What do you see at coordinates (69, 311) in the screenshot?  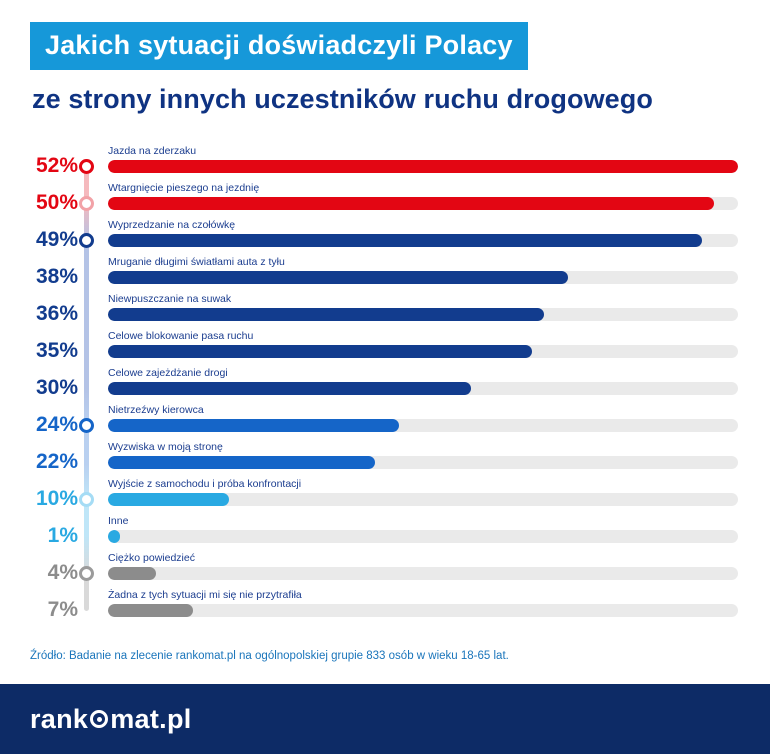 I see `row-left: 36%` at bounding box center [69, 311].